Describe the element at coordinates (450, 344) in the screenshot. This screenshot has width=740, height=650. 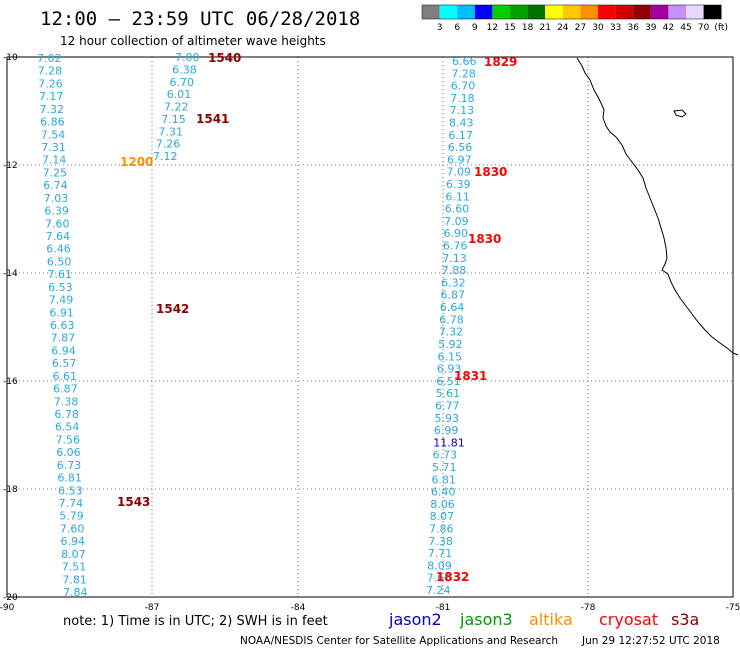
I see `wave-height-value: 5.92` at that location.